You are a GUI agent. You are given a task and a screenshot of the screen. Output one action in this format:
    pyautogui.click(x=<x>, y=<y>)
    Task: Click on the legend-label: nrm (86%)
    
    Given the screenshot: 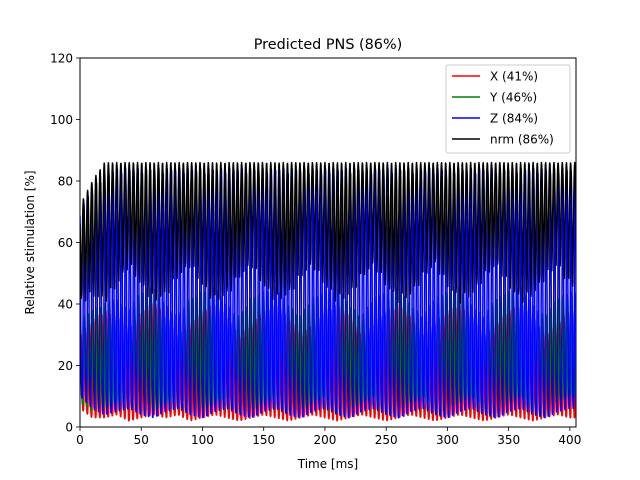 What is the action you would take?
    pyautogui.click(x=522, y=140)
    